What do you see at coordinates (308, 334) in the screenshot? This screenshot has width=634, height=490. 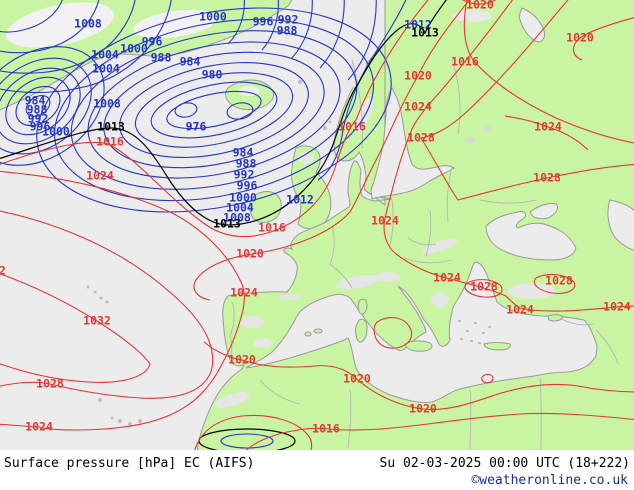 I see `island-ibiza` at bounding box center [308, 334].